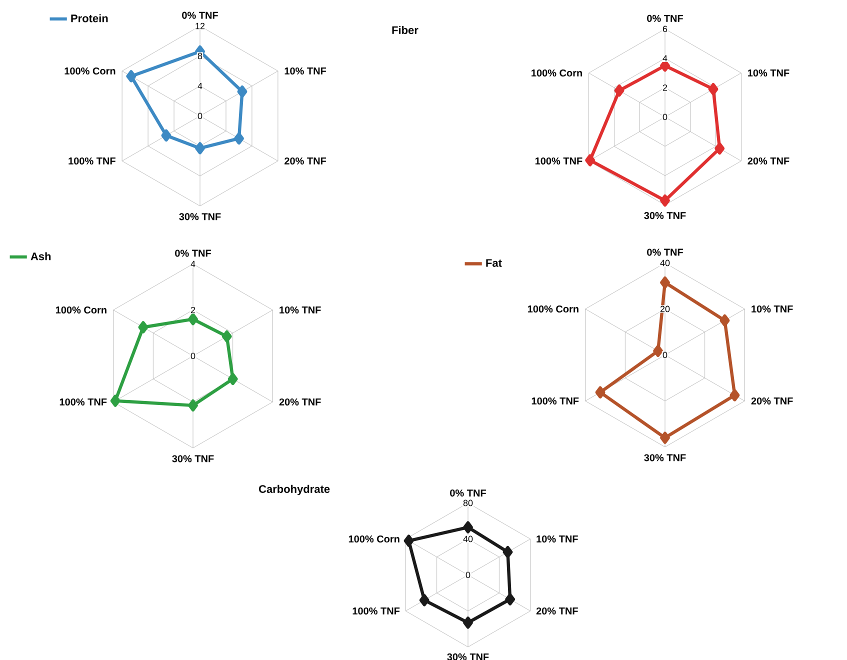 The height and width of the screenshot is (660, 847). Describe the element at coordinates (468, 503) in the screenshot. I see `y-tick-label: 80` at that location.